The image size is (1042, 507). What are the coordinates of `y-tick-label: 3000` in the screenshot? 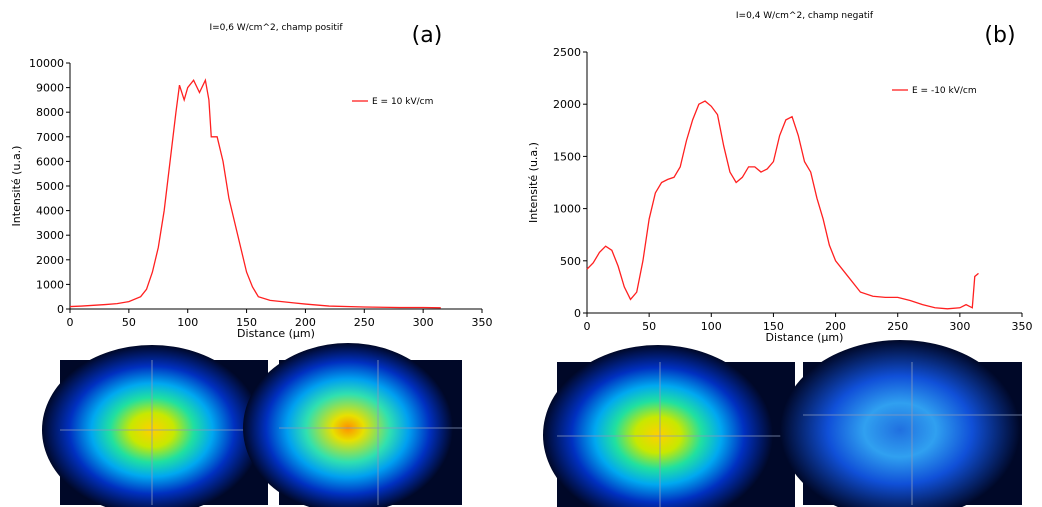 It's located at (50, 235).